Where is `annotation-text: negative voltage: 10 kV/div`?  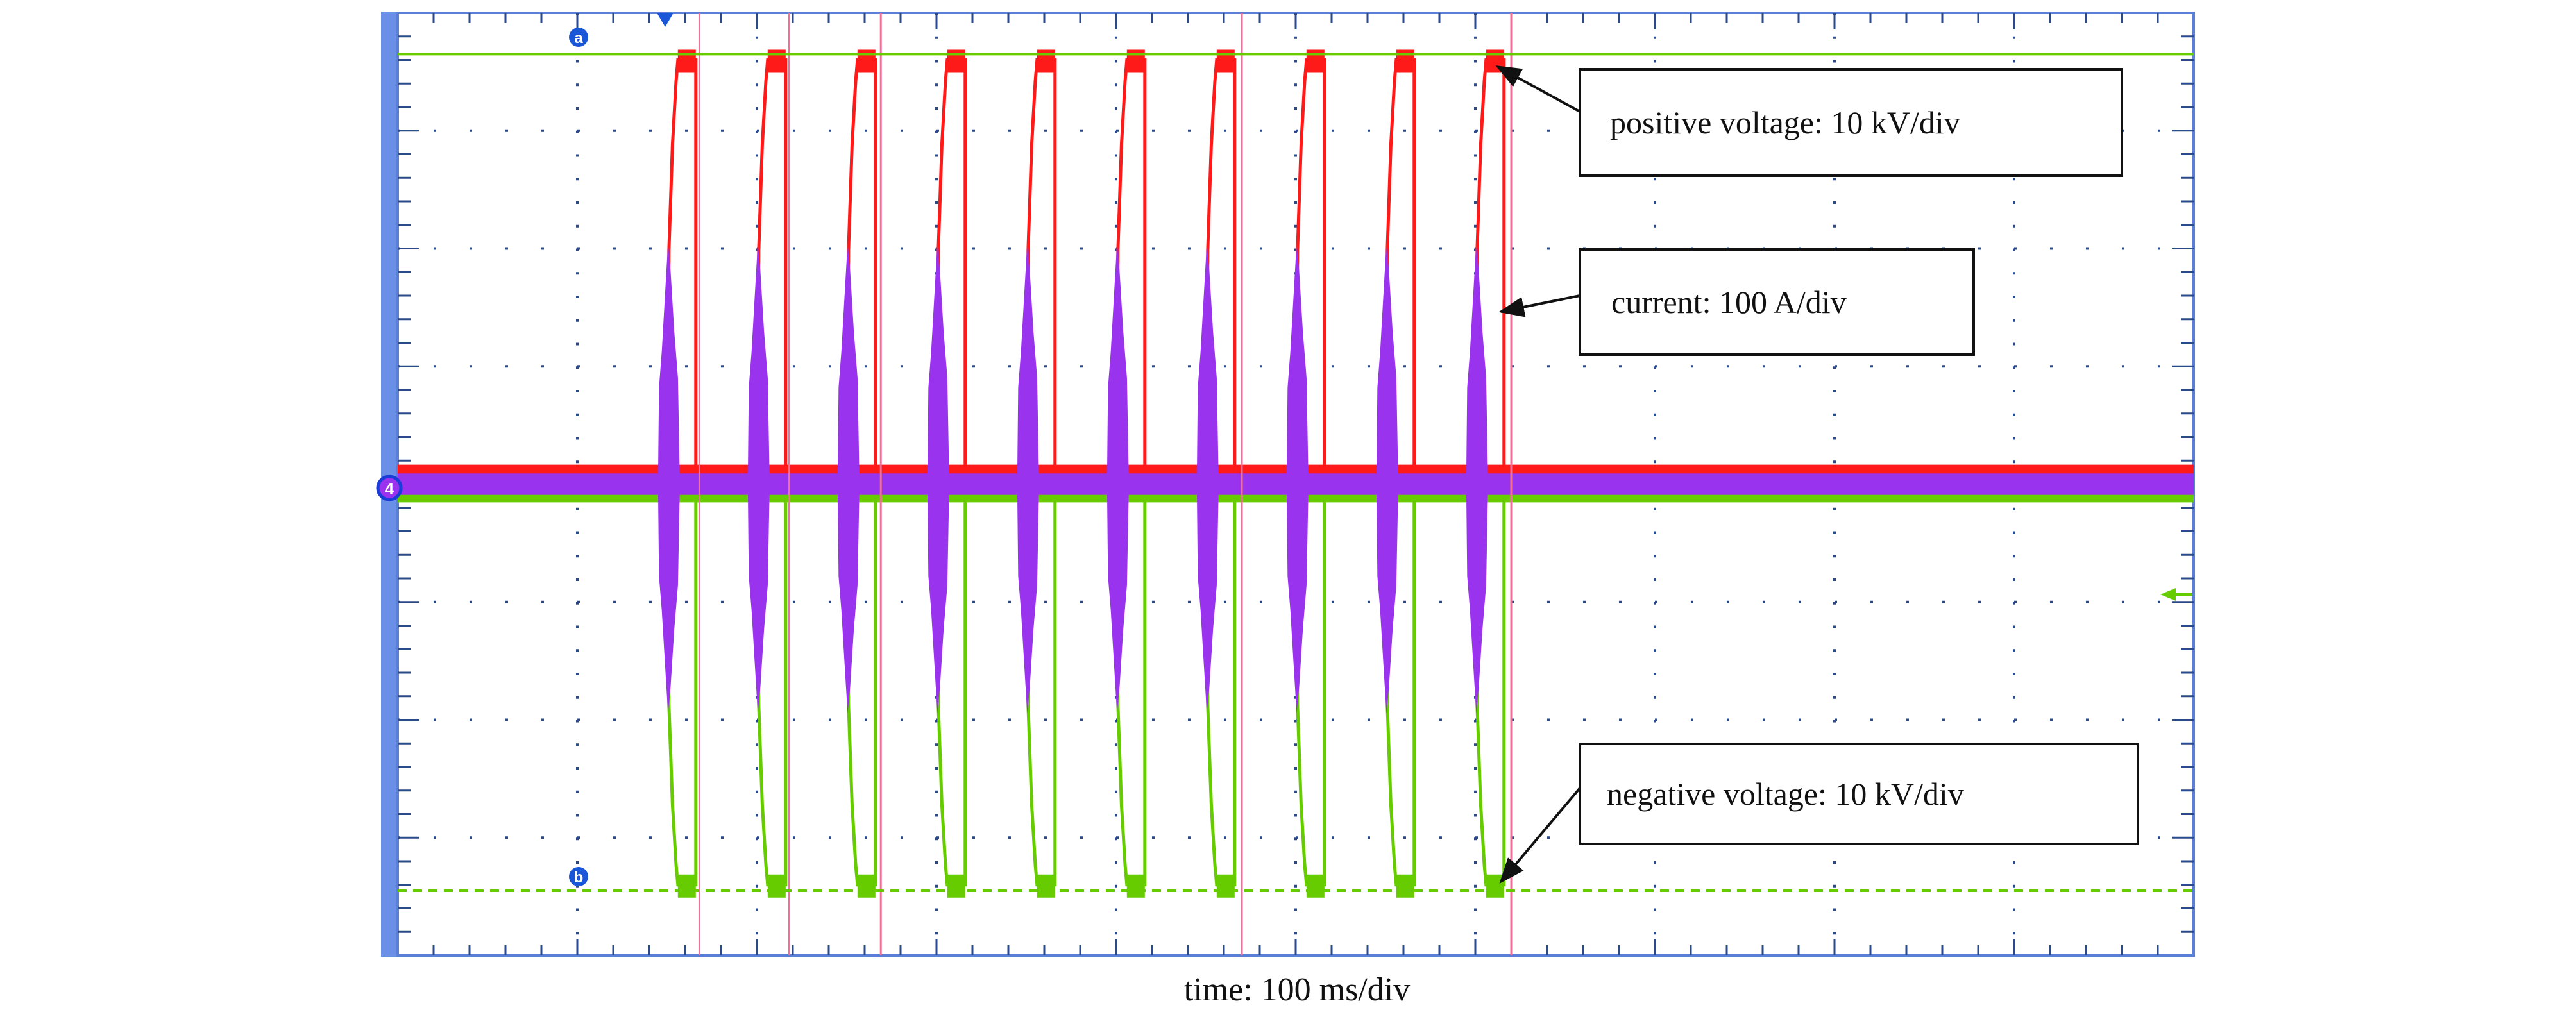
annotation-text: negative voltage: 10 kV/div is located at coordinates (1785, 794).